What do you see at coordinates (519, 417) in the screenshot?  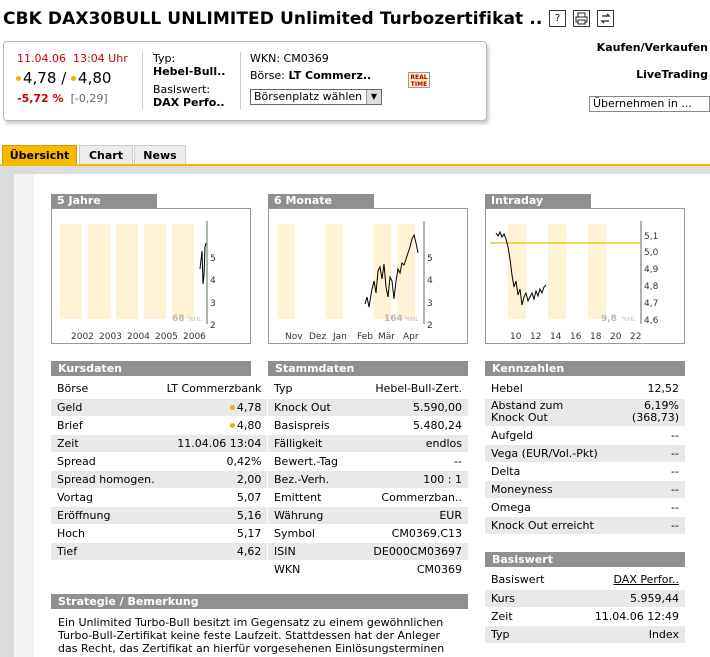 I see `row-label-text: Knock Out` at bounding box center [519, 417].